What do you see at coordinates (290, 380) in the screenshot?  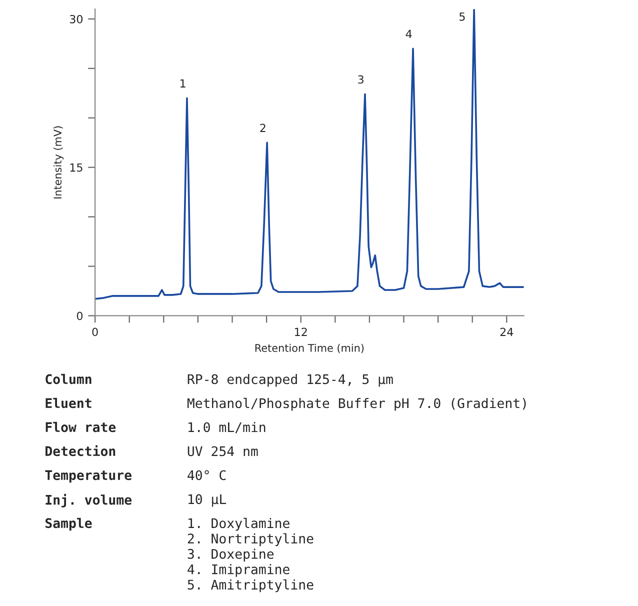 I see `text: RP-8 endcapped 125-4, 5 µm` at bounding box center [290, 380].